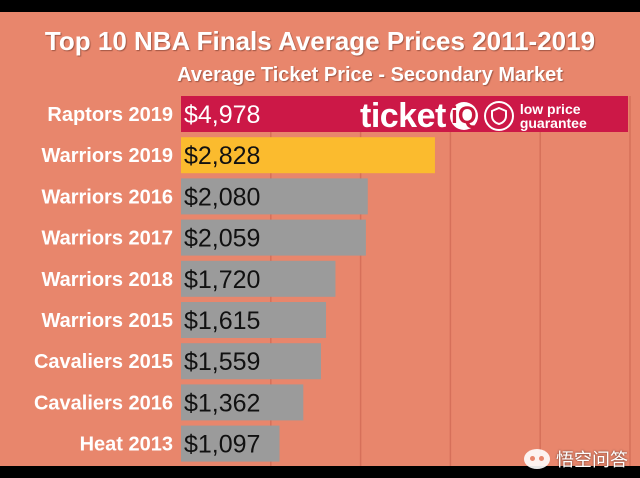 Image resolution: width=640 pixels, height=478 pixels. I want to click on ticketiq-logo: ticket iQ low price guarantee, so click(473, 116).